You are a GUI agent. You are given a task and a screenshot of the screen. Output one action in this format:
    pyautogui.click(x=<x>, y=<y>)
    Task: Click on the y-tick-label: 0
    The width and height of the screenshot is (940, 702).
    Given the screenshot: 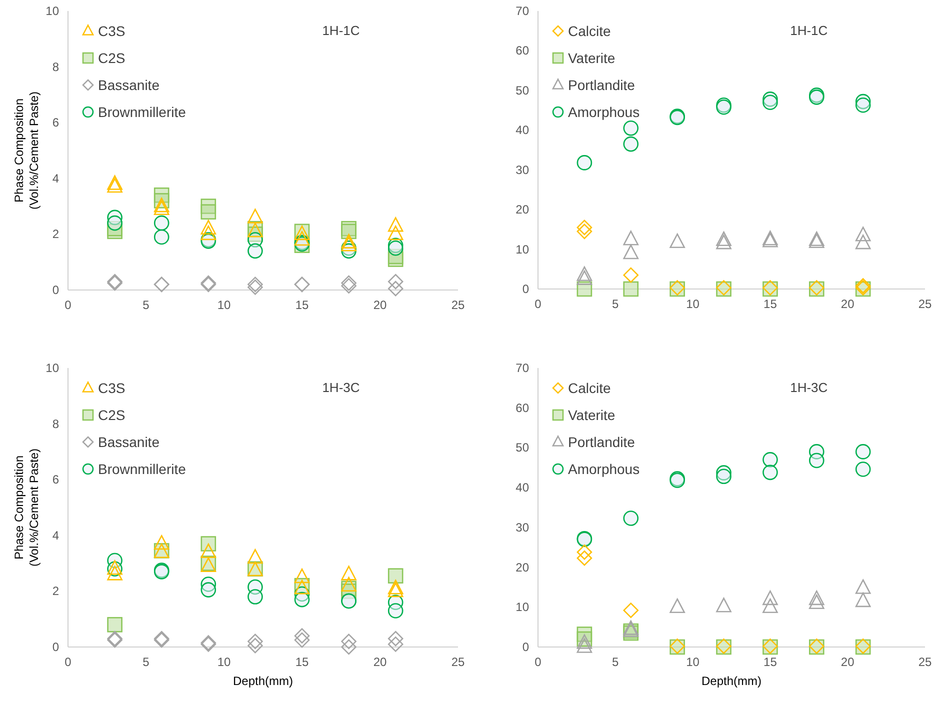 What is the action you would take?
    pyautogui.click(x=56, y=290)
    